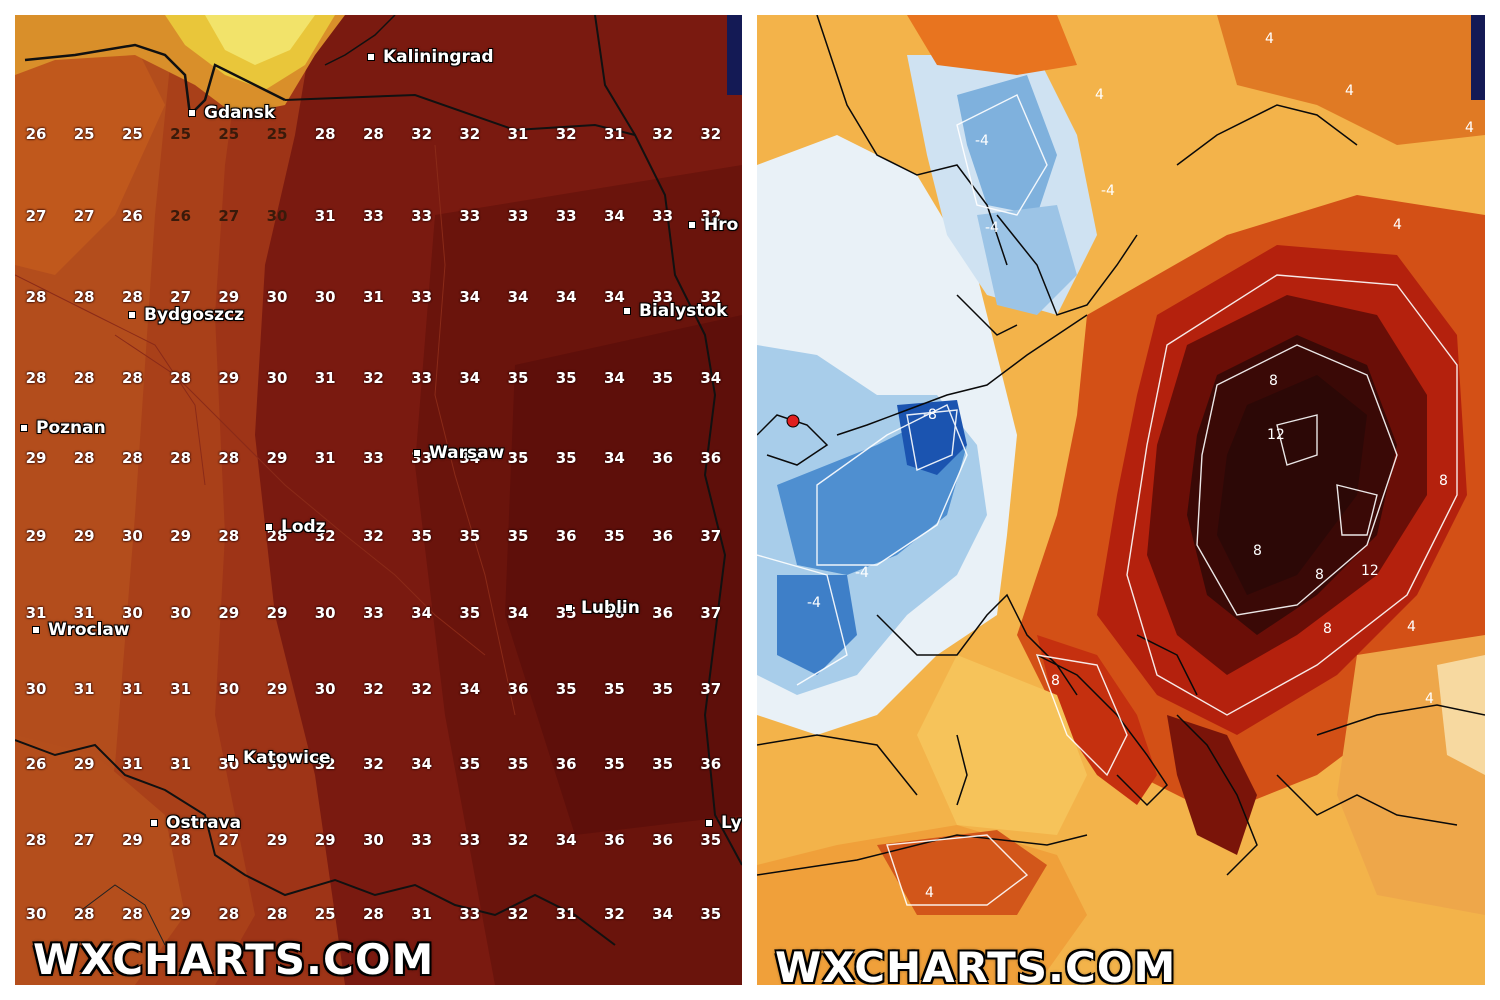  What do you see at coordinates (734, 55) in the screenshot?
I see `map-edge-strip` at bounding box center [734, 55].